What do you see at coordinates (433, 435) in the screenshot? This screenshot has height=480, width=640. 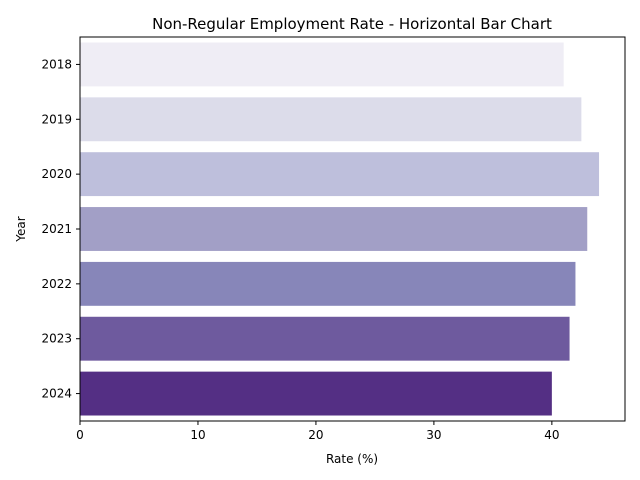 I see `x-tick-label: 30` at bounding box center [433, 435].